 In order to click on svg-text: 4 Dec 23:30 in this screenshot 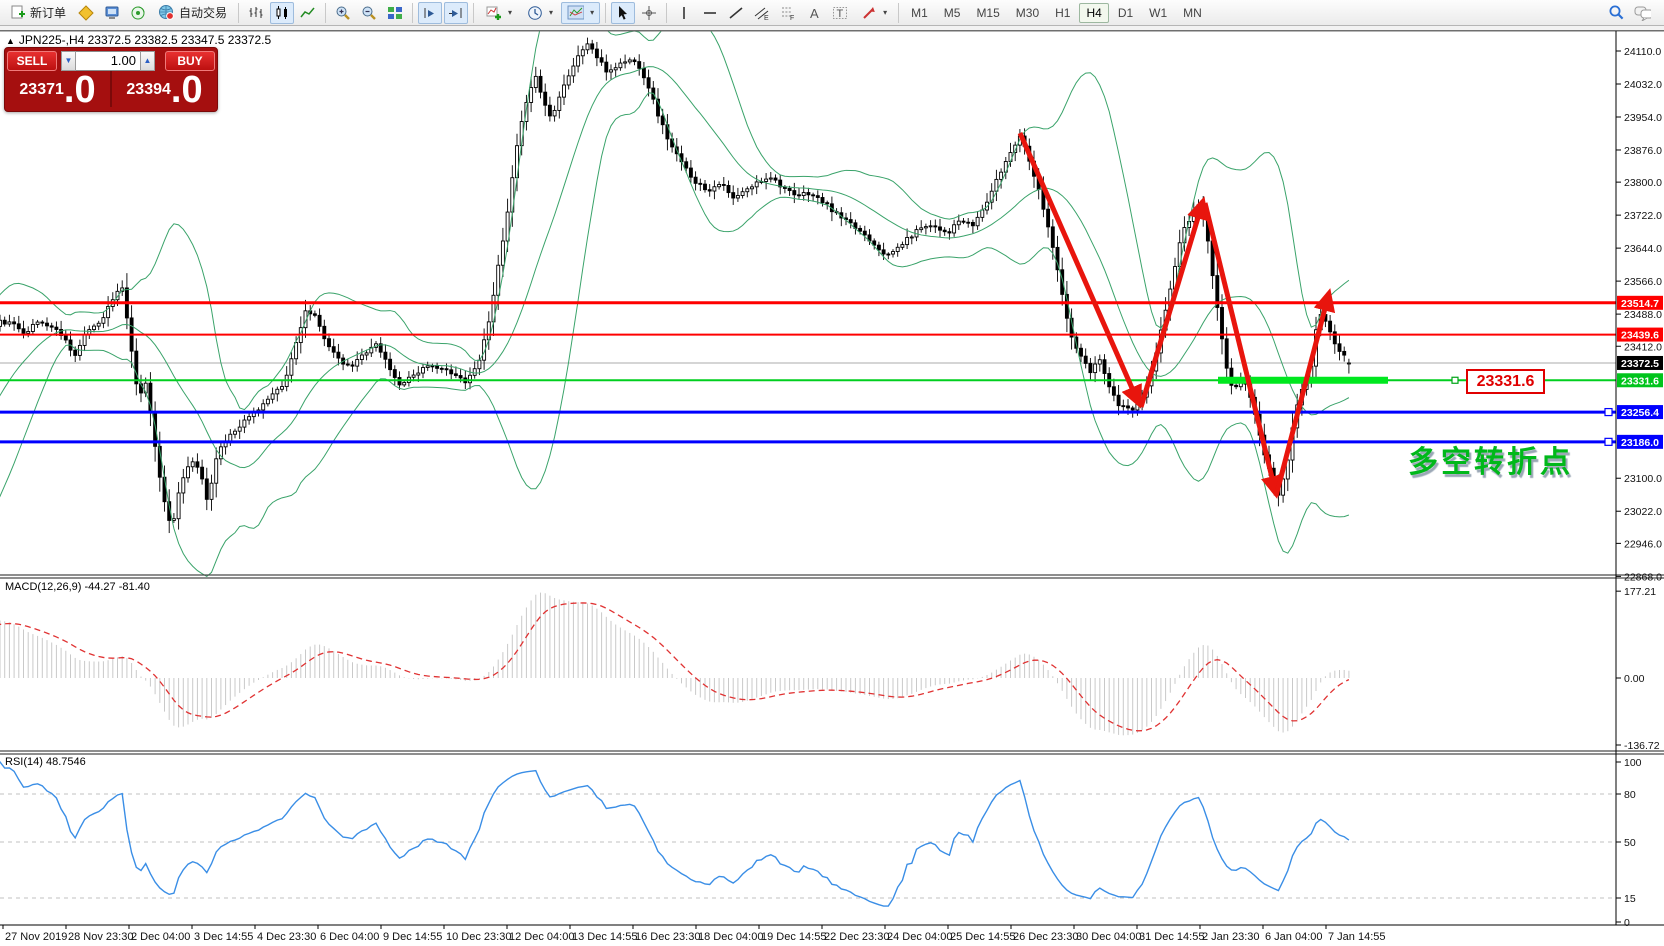, I will do `click(286, 937)`.